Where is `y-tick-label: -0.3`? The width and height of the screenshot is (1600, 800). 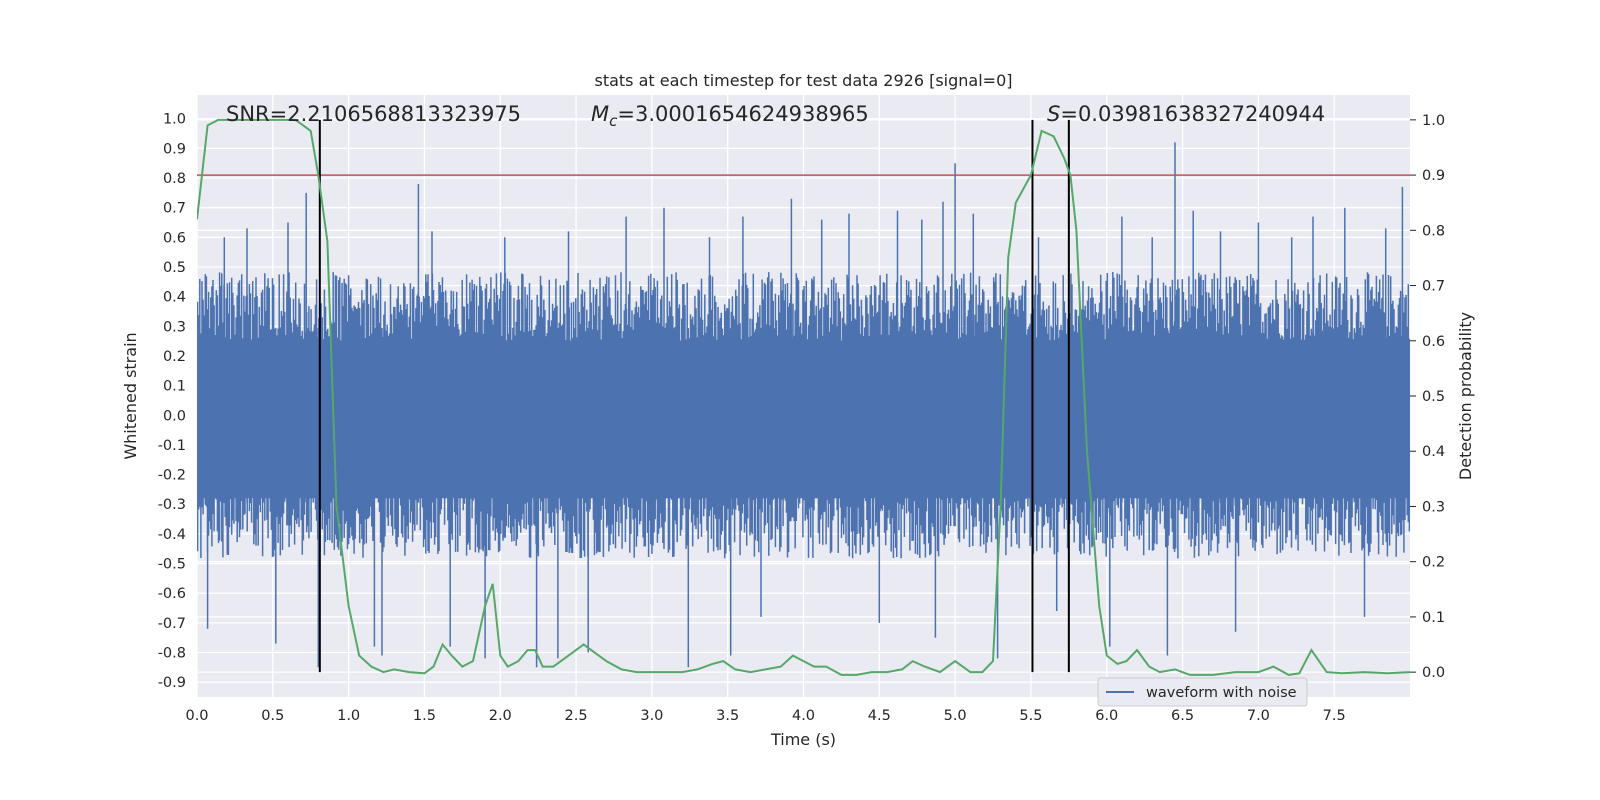
y-tick-label: -0.3 is located at coordinates (172, 505).